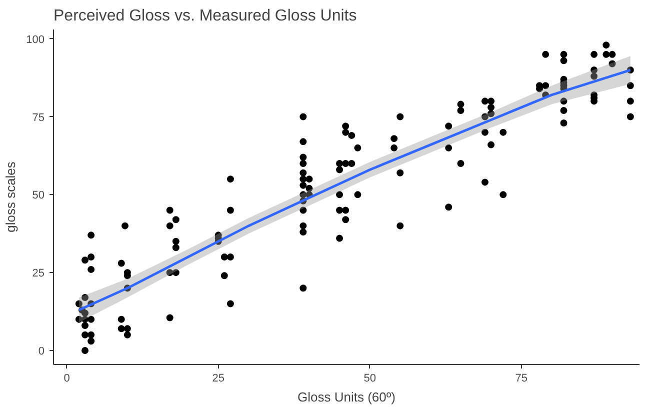  Describe the element at coordinates (10, 196) in the screenshot. I see `y-axis-title: gloss scales` at that location.